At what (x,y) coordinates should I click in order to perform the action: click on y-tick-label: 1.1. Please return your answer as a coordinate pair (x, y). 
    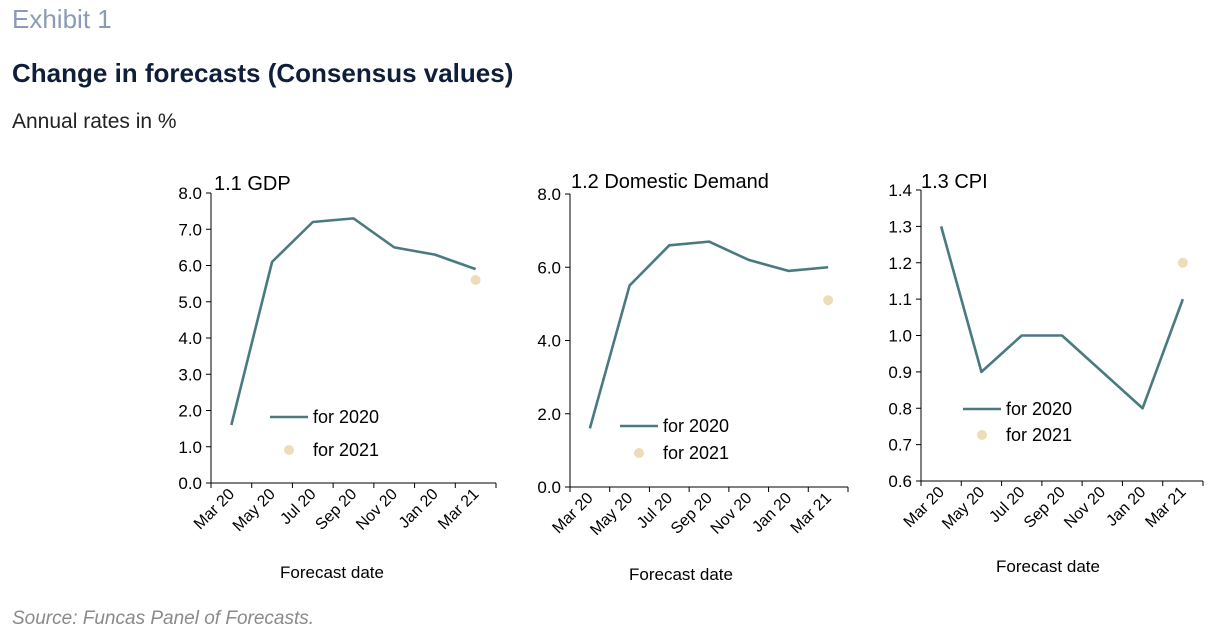
    Looking at the image, I should click on (900, 299).